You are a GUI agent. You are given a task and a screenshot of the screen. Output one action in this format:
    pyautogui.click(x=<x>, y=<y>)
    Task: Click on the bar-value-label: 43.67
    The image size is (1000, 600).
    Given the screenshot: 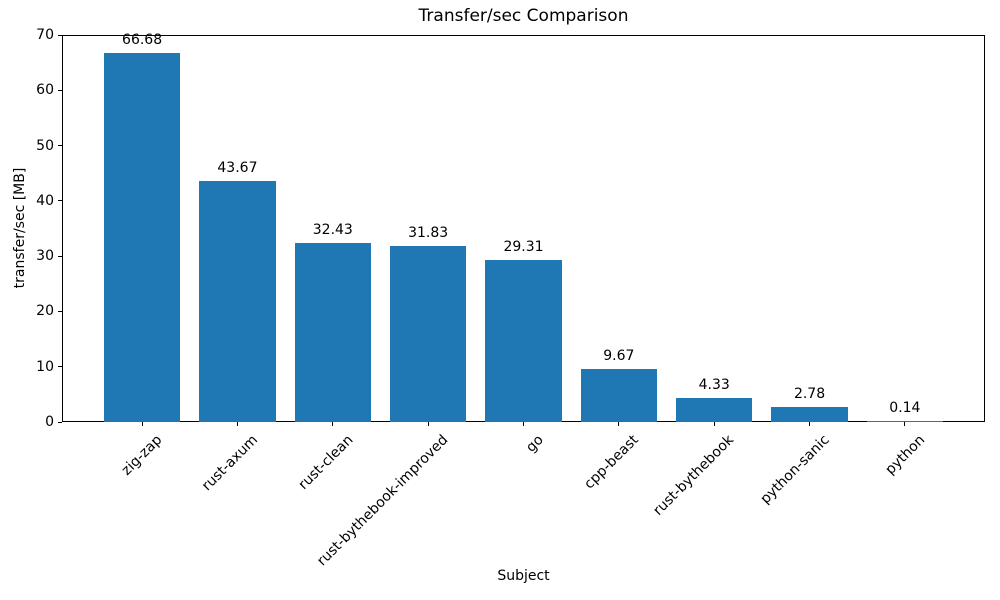 What is the action you would take?
    pyautogui.click(x=237, y=167)
    